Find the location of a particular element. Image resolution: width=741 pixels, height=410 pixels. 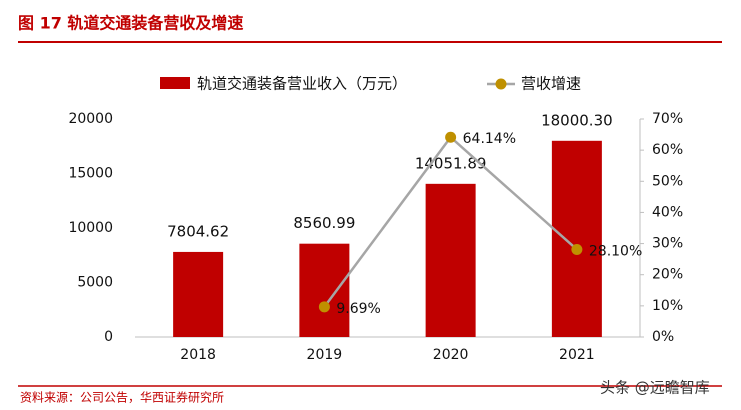

legend-swatch is located at coordinates (175, 83).